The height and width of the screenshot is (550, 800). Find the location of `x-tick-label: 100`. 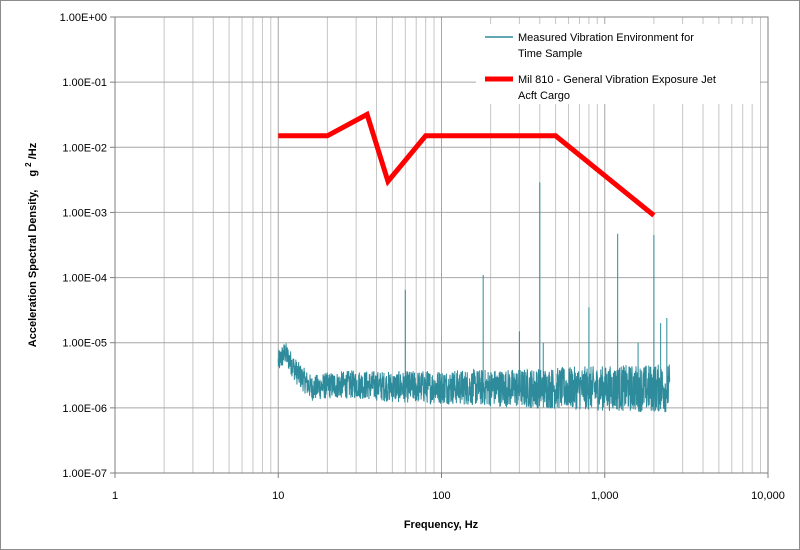

x-tick-label: 100 is located at coordinates (441, 496).